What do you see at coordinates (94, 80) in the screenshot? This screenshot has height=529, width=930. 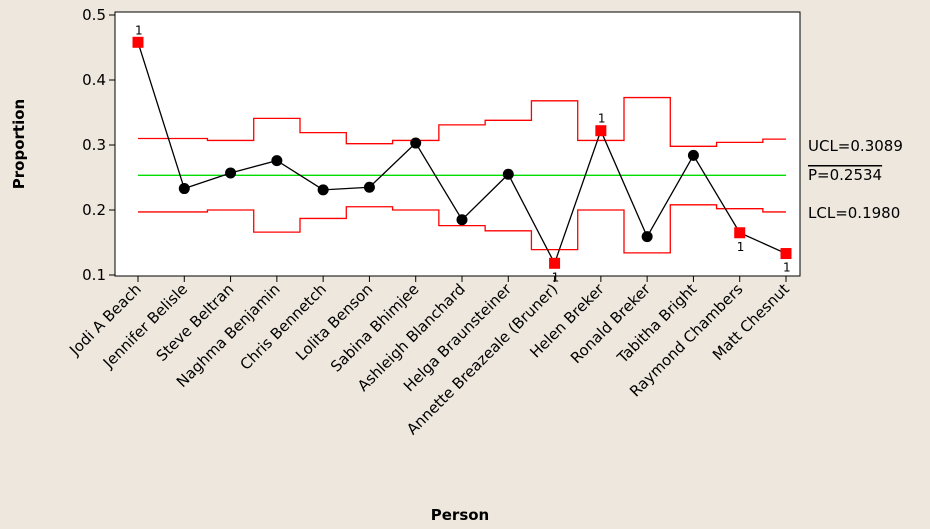 I see `y-tick-label: 0.4` at bounding box center [94, 80].